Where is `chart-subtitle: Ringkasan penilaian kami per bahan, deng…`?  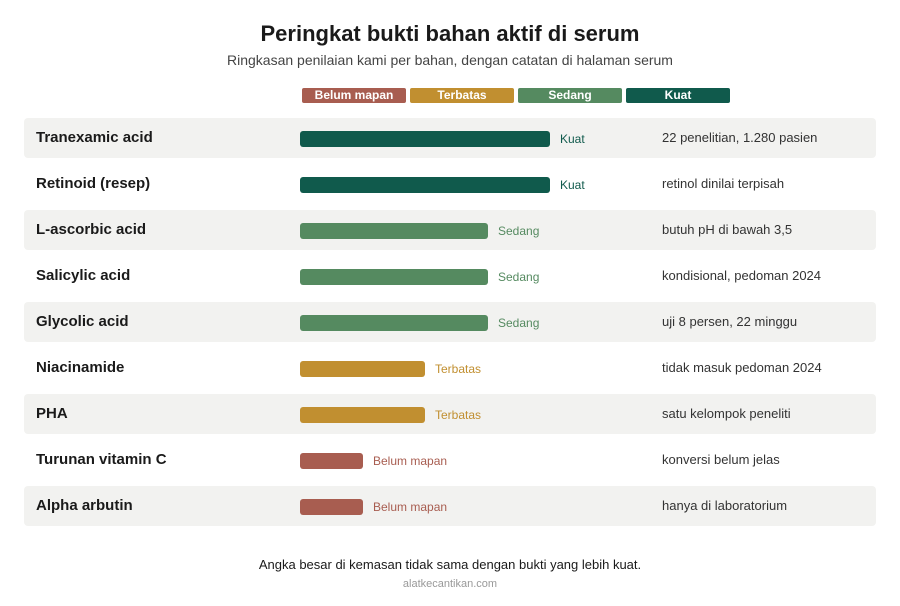 chart-subtitle: Ringkasan penilaian kami per bahan, deng… is located at coordinates (450, 60).